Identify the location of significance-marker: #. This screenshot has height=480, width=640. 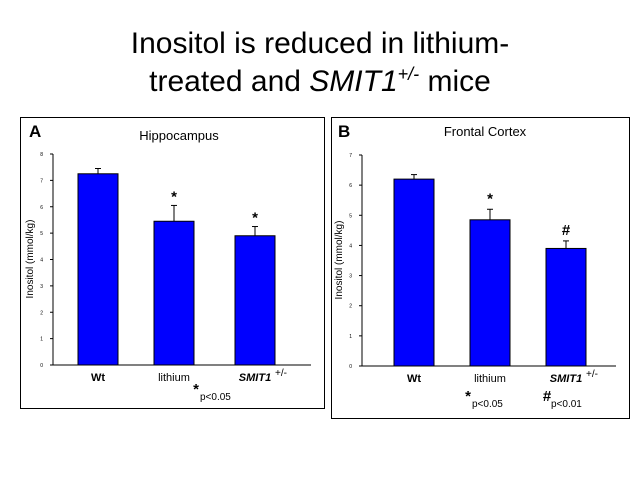
(566, 230).